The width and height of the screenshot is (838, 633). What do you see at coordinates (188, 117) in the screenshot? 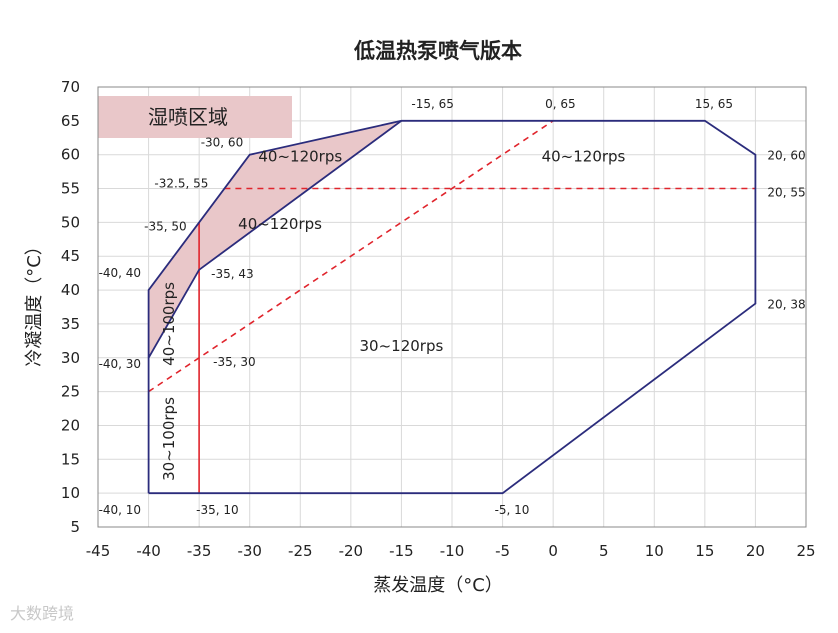
I see `legend-label: 湿喷区域` at bounding box center [188, 117].